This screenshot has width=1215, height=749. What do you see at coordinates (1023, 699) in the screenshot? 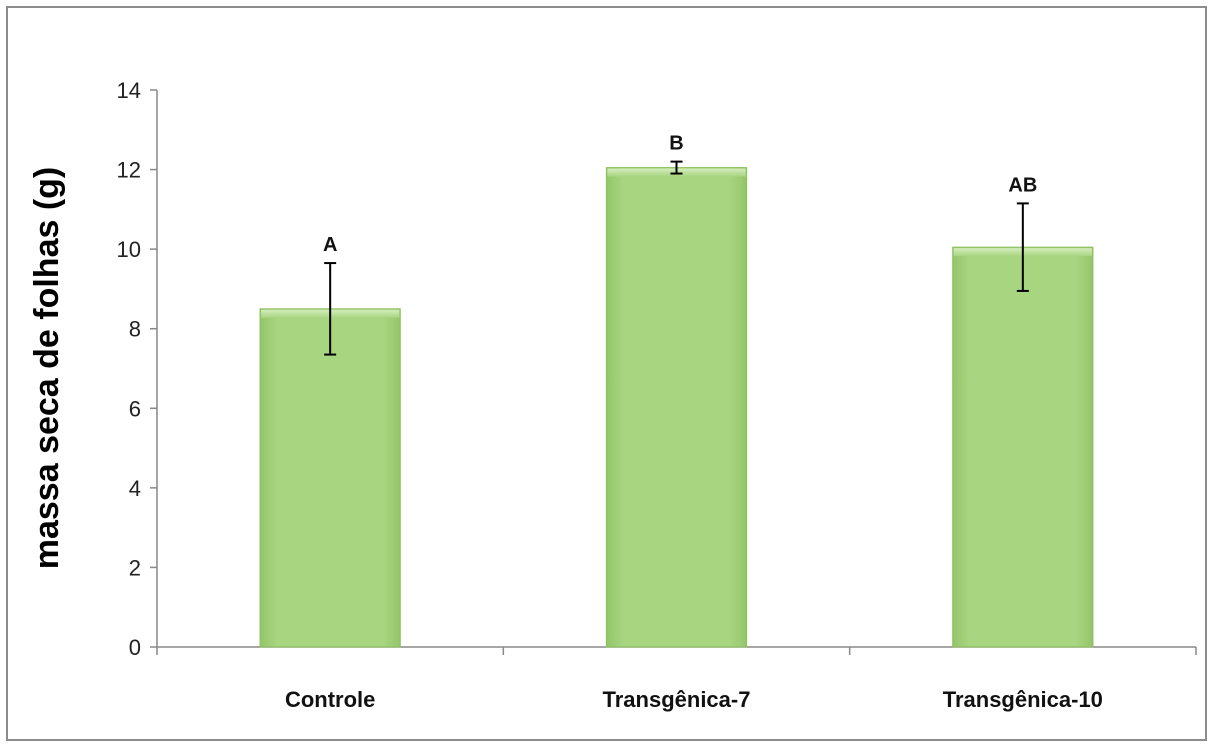
I see `category-label: Transgênica-10` at bounding box center [1023, 699].